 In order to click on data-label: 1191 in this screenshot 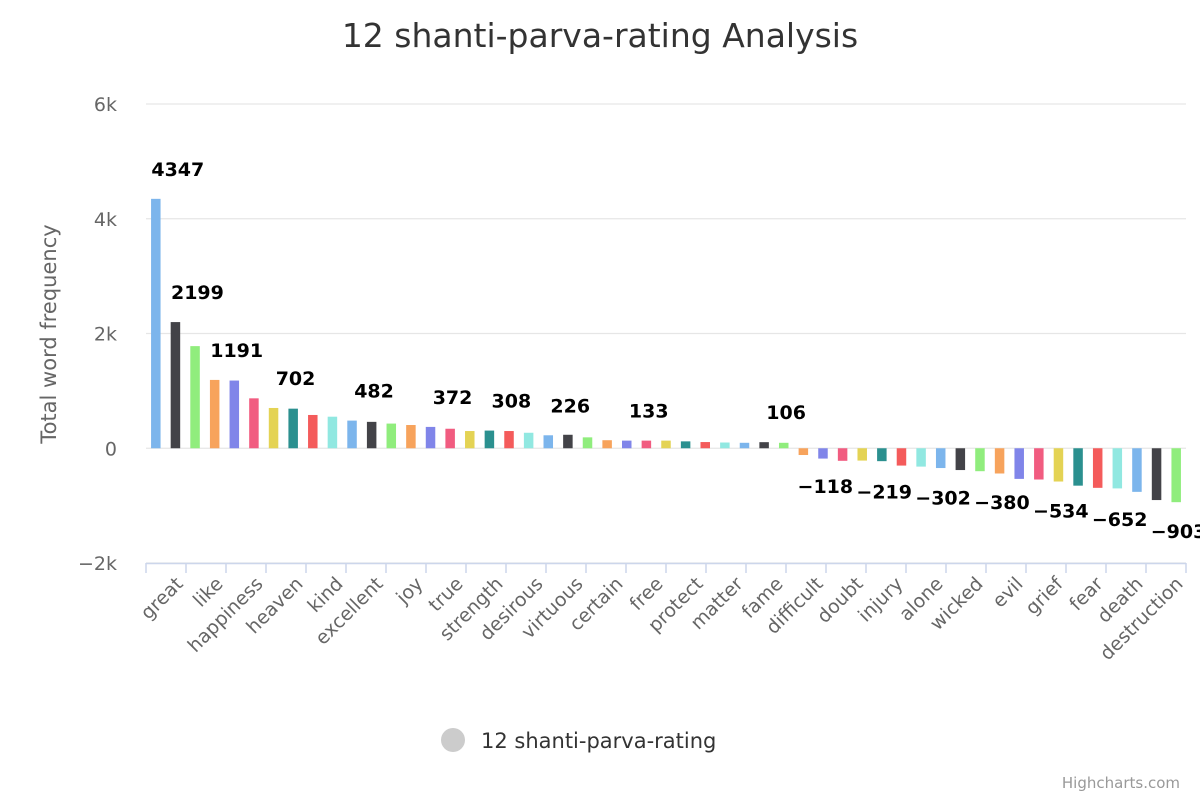, I will do `click(236, 351)`.